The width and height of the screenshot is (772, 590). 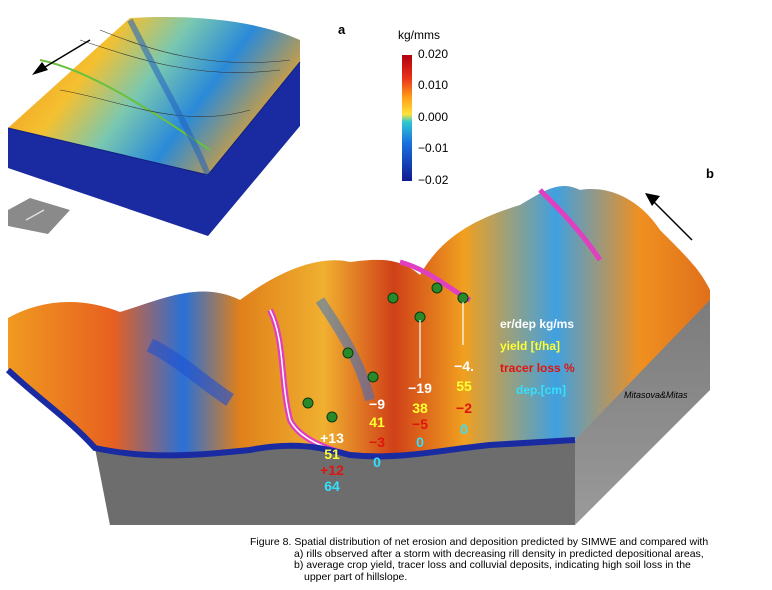 What do you see at coordinates (433, 85) in the screenshot?
I see `colorbar-tick: 0.010` at bounding box center [433, 85].